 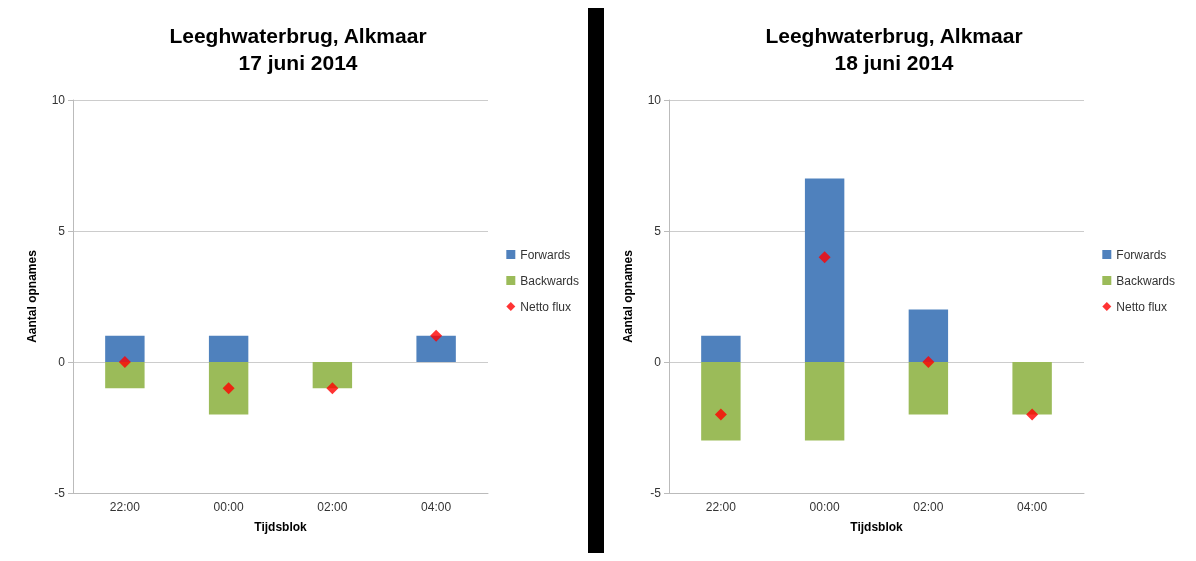 What do you see at coordinates (298, 62) in the screenshot?
I see `chart-subtitle: 17 juni 2014` at bounding box center [298, 62].